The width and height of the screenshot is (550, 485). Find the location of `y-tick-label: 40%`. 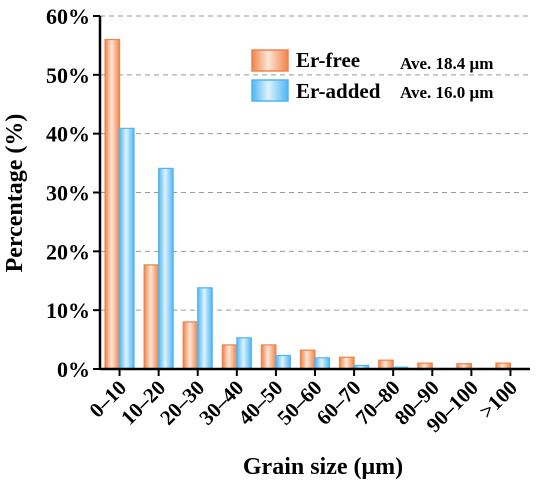

y-tick-label: 40% is located at coordinates (68, 134).